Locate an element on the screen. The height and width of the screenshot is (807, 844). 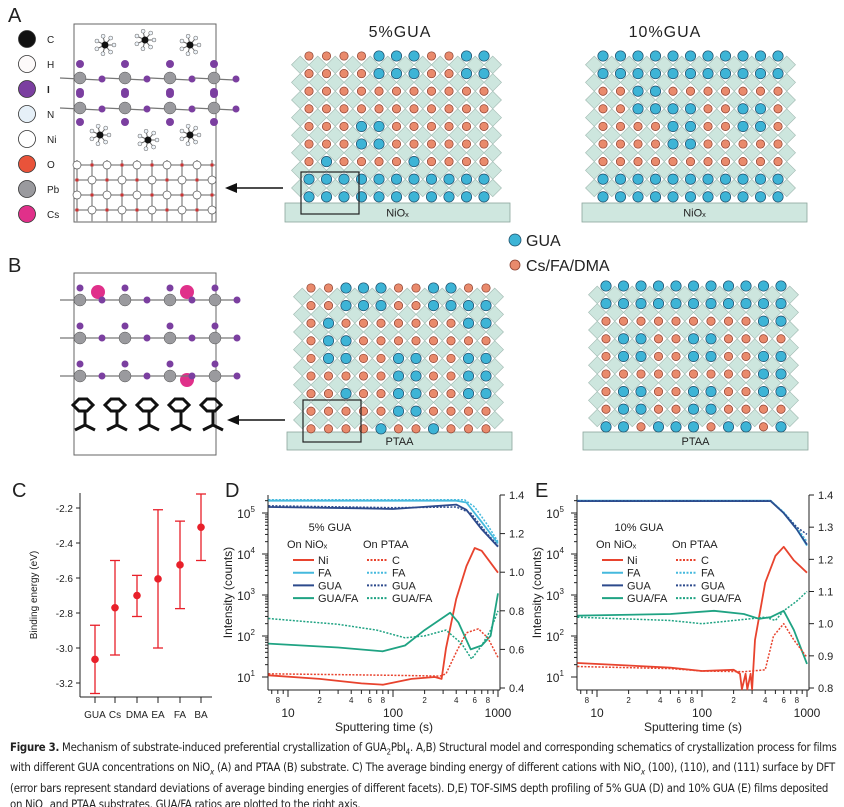
legend-label: GUA/FA is located at coordinates (338, 599).